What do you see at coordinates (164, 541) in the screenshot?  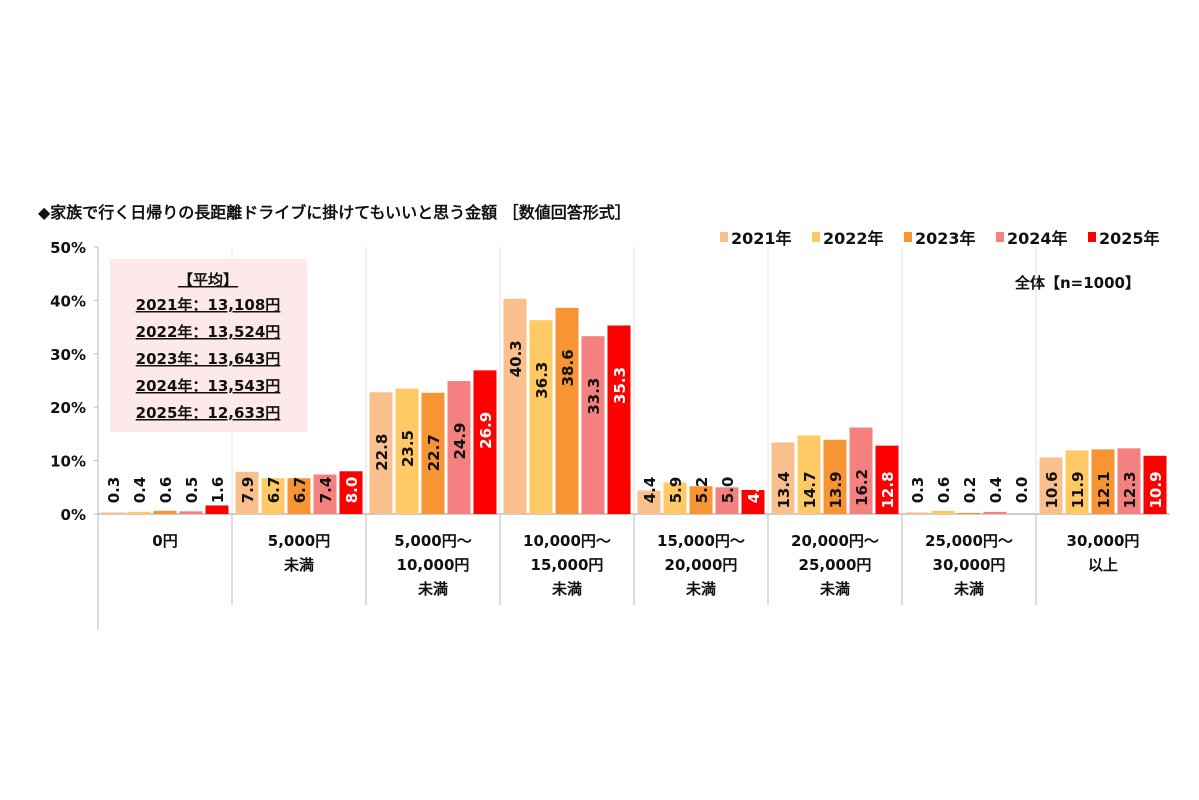 I see `x-tick-label: 0円` at bounding box center [164, 541].